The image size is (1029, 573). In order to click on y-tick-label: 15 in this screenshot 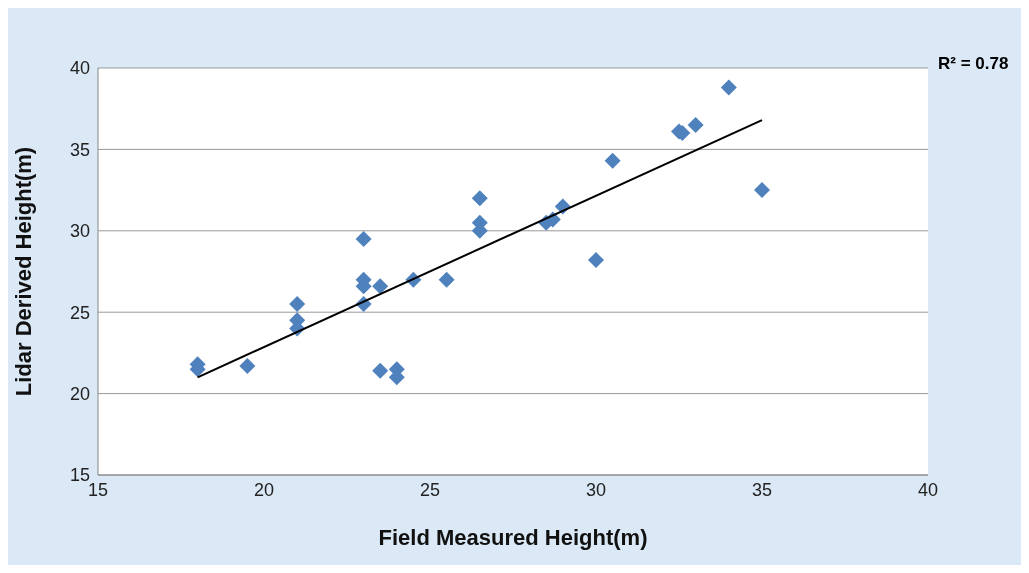, I will do `click(79, 475)`.